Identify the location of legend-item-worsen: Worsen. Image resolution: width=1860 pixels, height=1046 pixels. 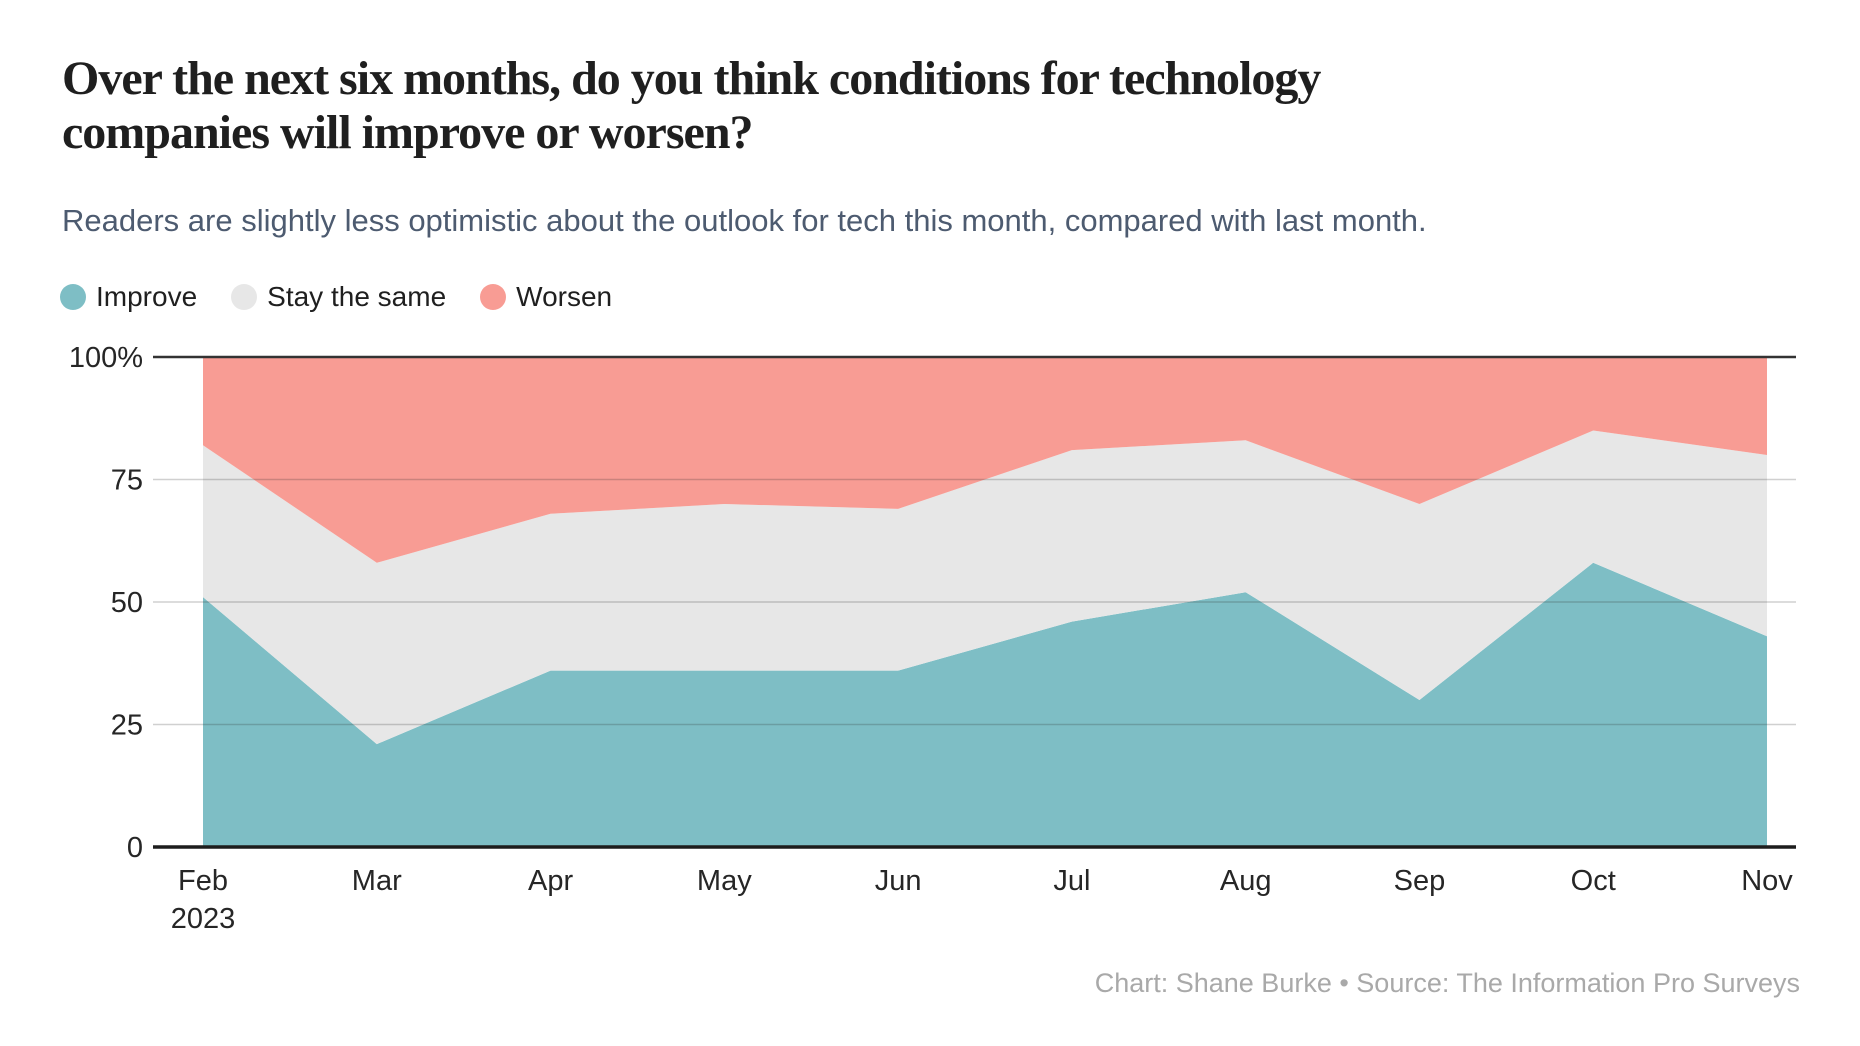
(546, 297).